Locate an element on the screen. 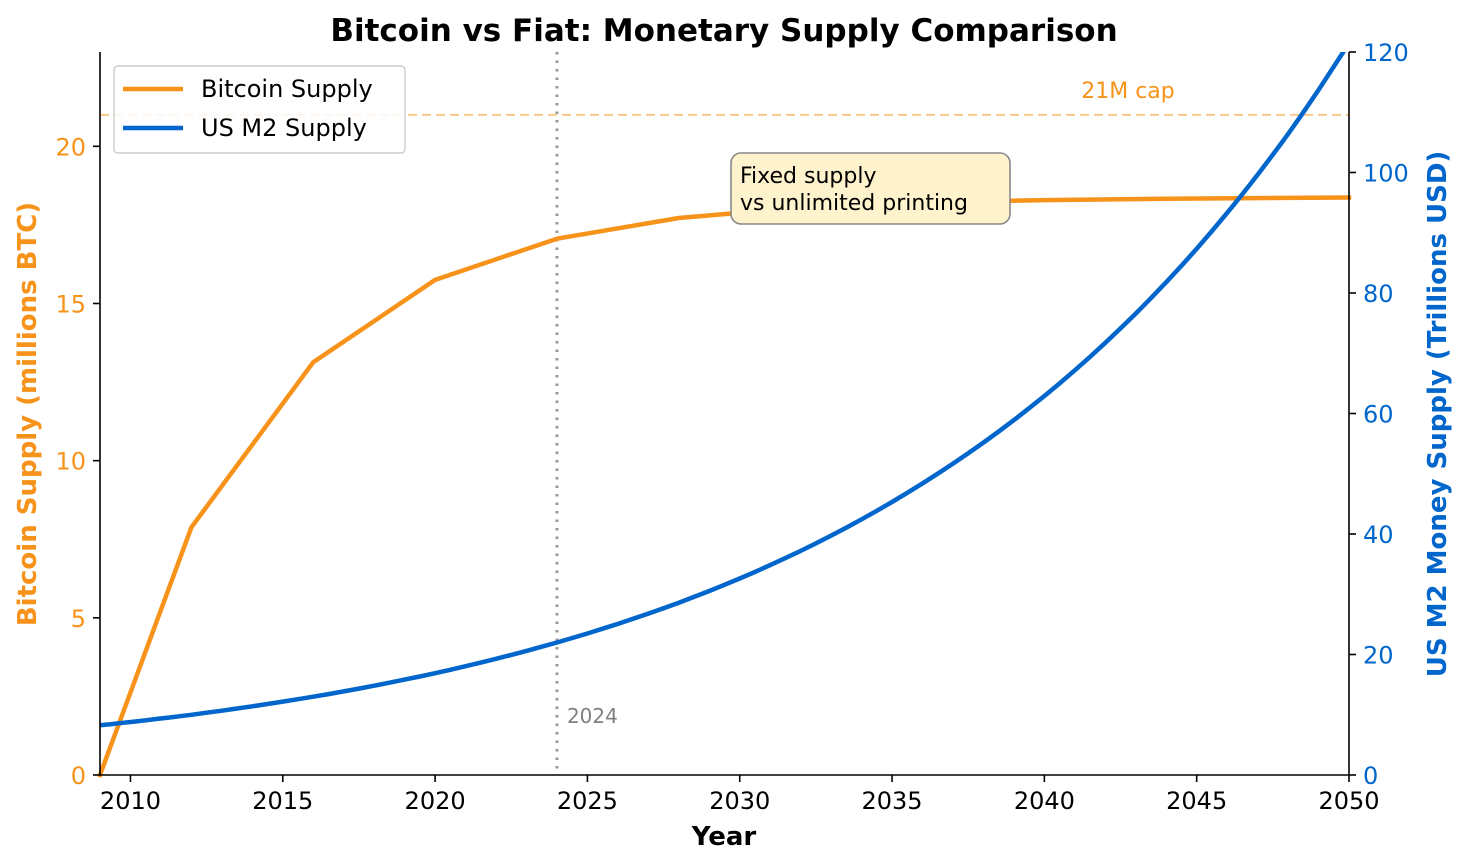 The height and width of the screenshot is (866, 1467). right-tick-label-60: 60 is located at coordinates (1378, 415).